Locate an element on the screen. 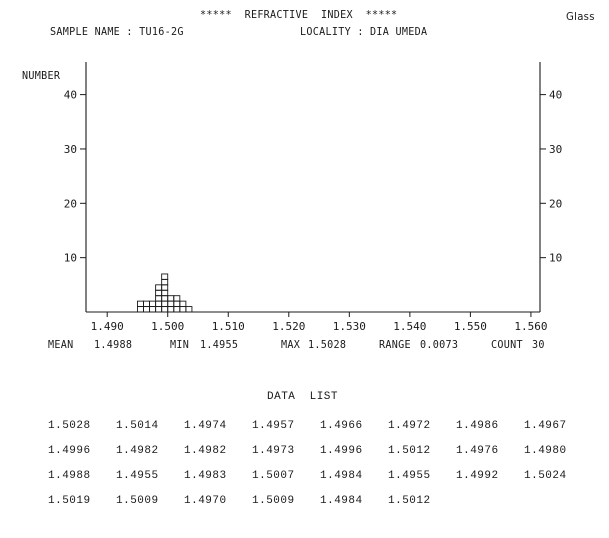 The height and width of the screenshot is (538, 609). data-list-value: 1.4976 is located at coordinates (477, 451).